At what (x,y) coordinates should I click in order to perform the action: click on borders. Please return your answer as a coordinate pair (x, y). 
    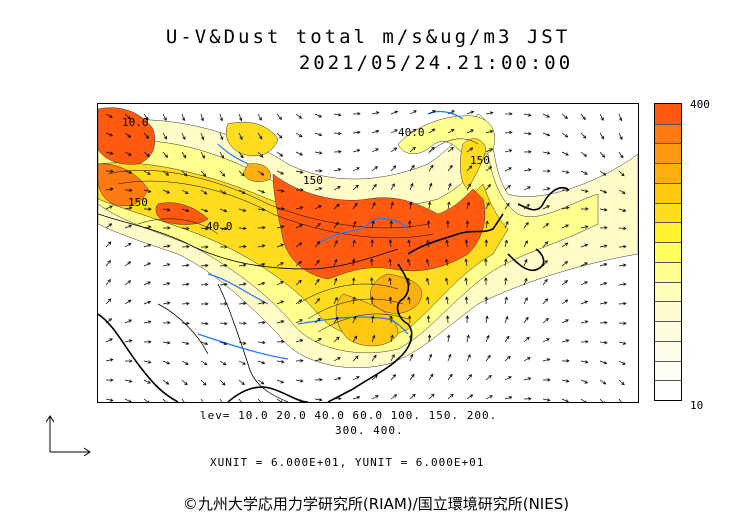
    Looking at the image, I should click on (248, 307).